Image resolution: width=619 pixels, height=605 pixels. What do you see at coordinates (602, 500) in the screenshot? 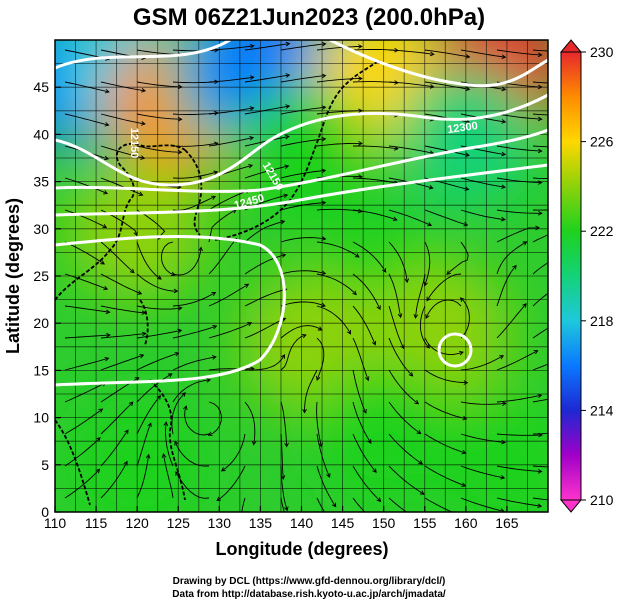
I see `colorbar-tick-label: 210` at bounding box center [602, 500].